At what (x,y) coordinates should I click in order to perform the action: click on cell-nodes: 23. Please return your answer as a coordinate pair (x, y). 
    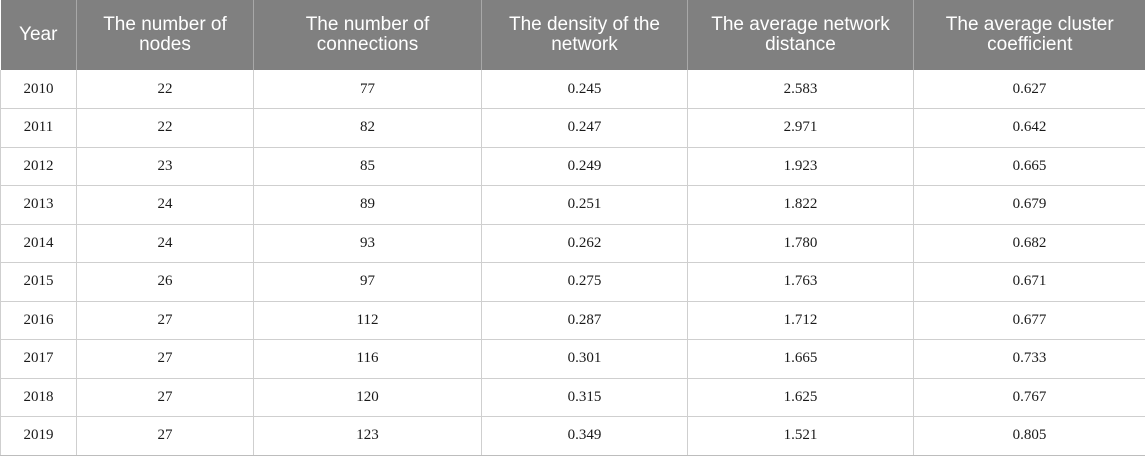
    Looking at the image, I should click on (165, 166).